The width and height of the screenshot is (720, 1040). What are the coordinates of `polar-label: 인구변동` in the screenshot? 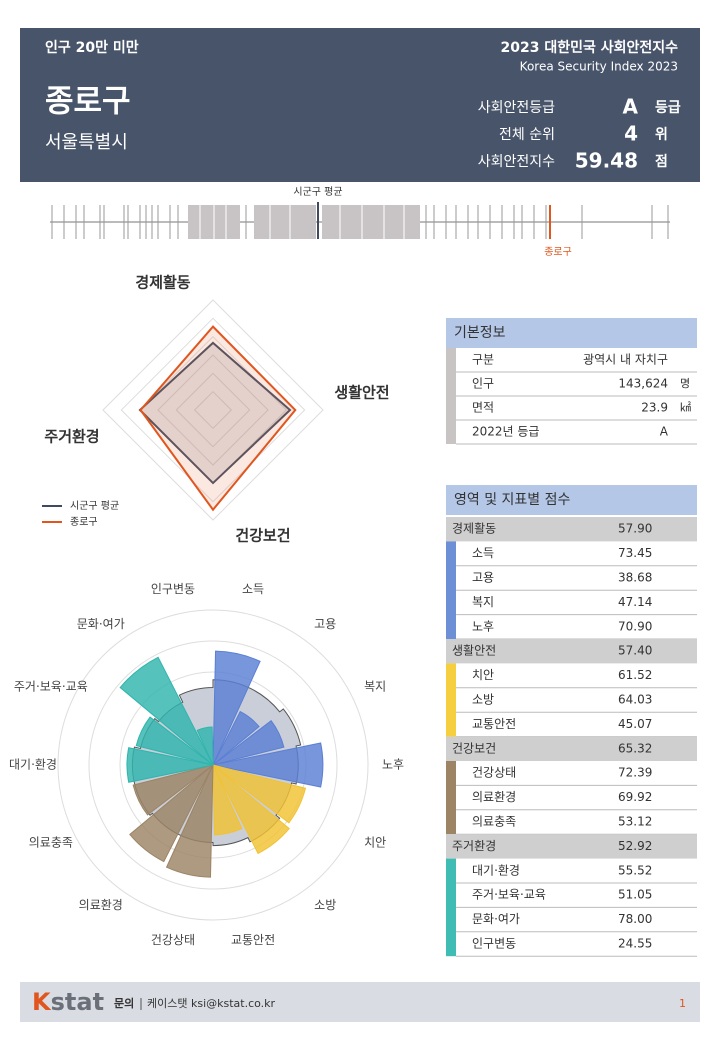 It's located at (173, 589).